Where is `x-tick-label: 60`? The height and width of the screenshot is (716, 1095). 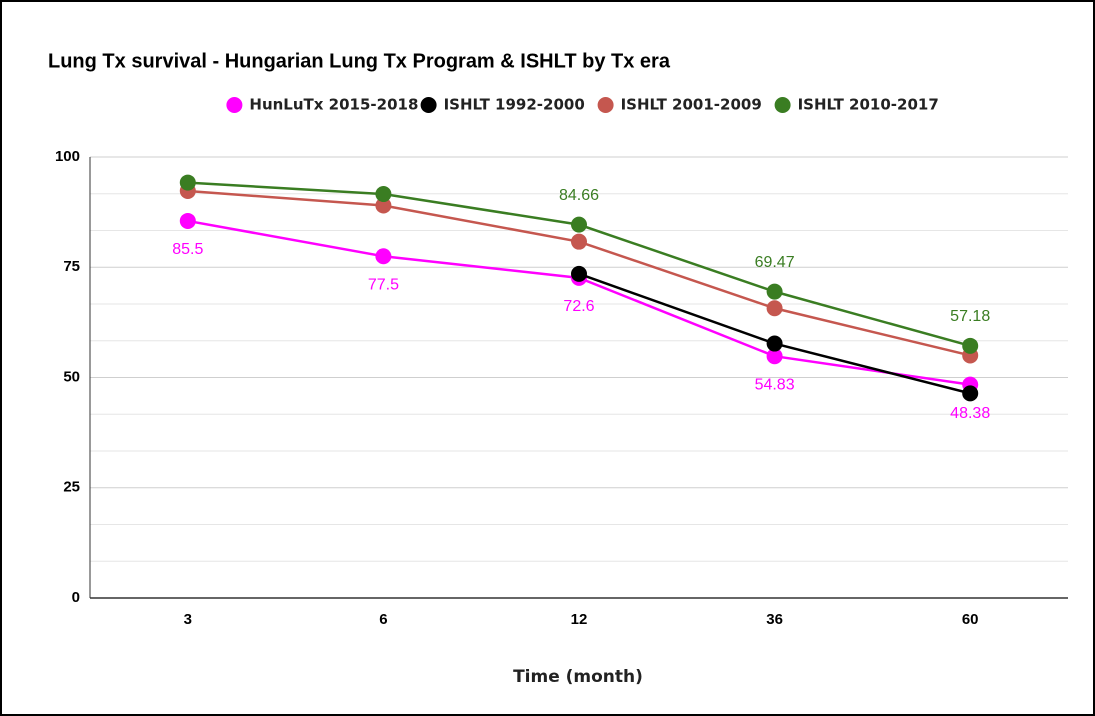
x-tick-label: 60 is located at coordinates (970, 619).